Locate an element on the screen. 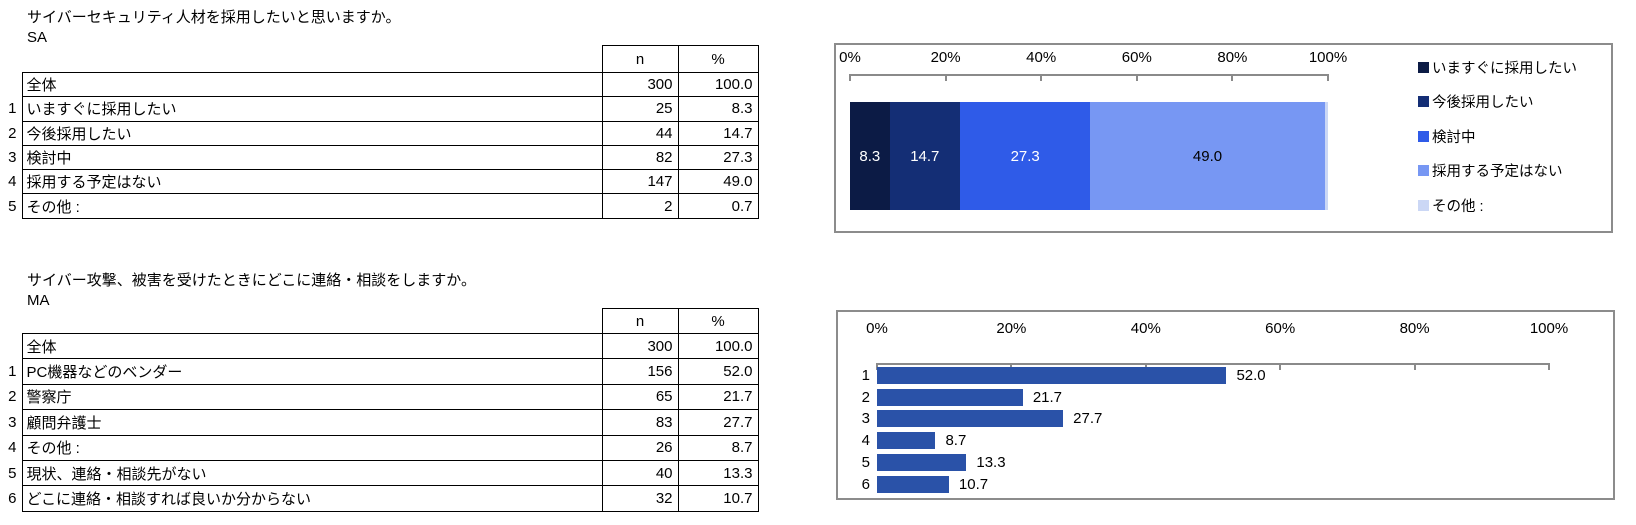 This screenshot has width=1636, height=525. segment-value-label: 8.3 is located at coordinates (870, 156).